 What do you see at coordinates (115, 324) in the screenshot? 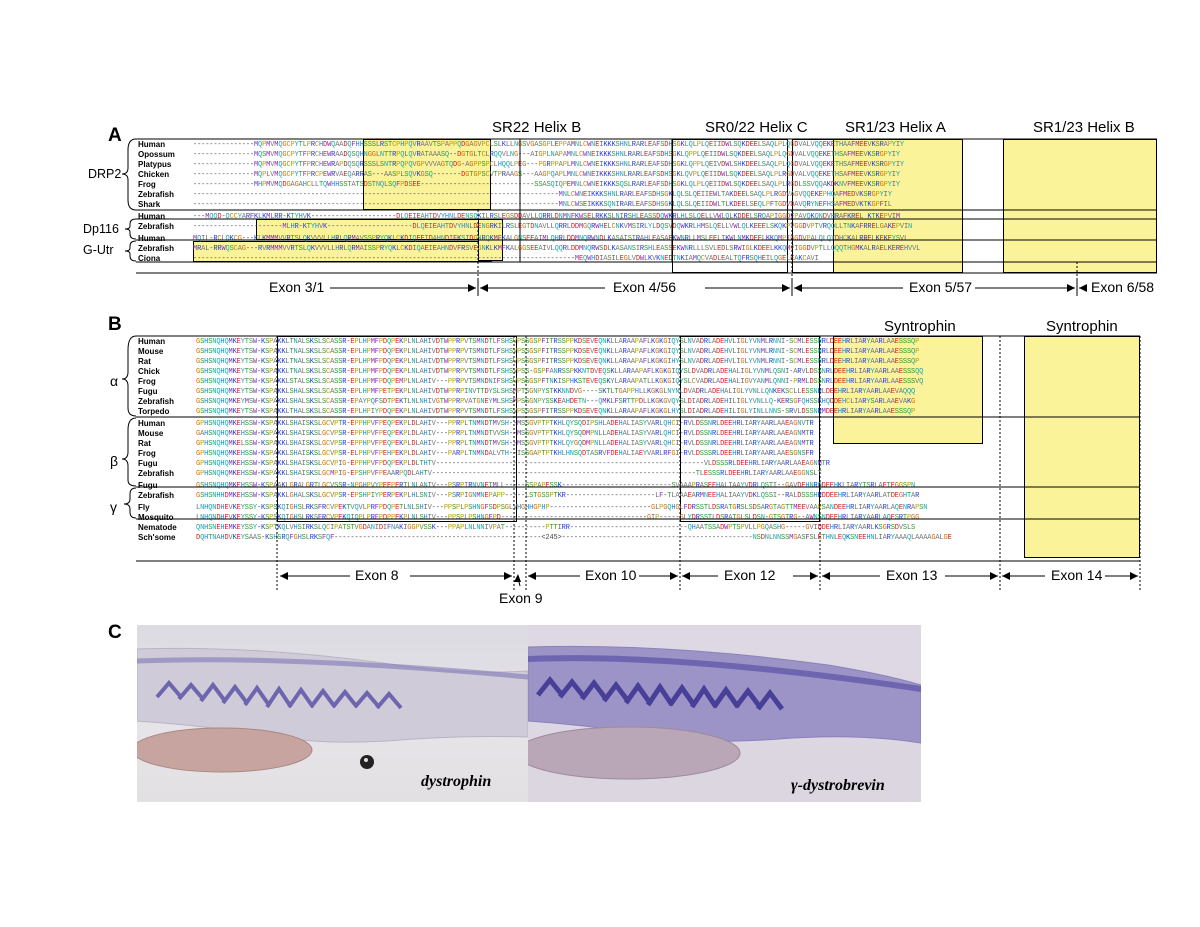
I see `panel-b-letter: B` at bounding box center [115, 324].